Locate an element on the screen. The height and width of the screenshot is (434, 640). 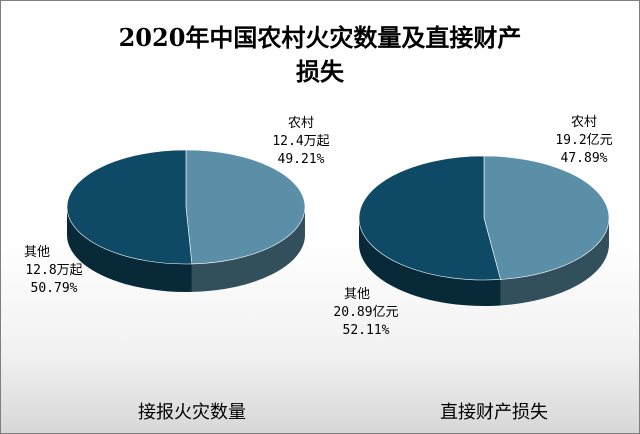
pie1-rural-value: 12.4万起 is located at coordinates (301, 141).